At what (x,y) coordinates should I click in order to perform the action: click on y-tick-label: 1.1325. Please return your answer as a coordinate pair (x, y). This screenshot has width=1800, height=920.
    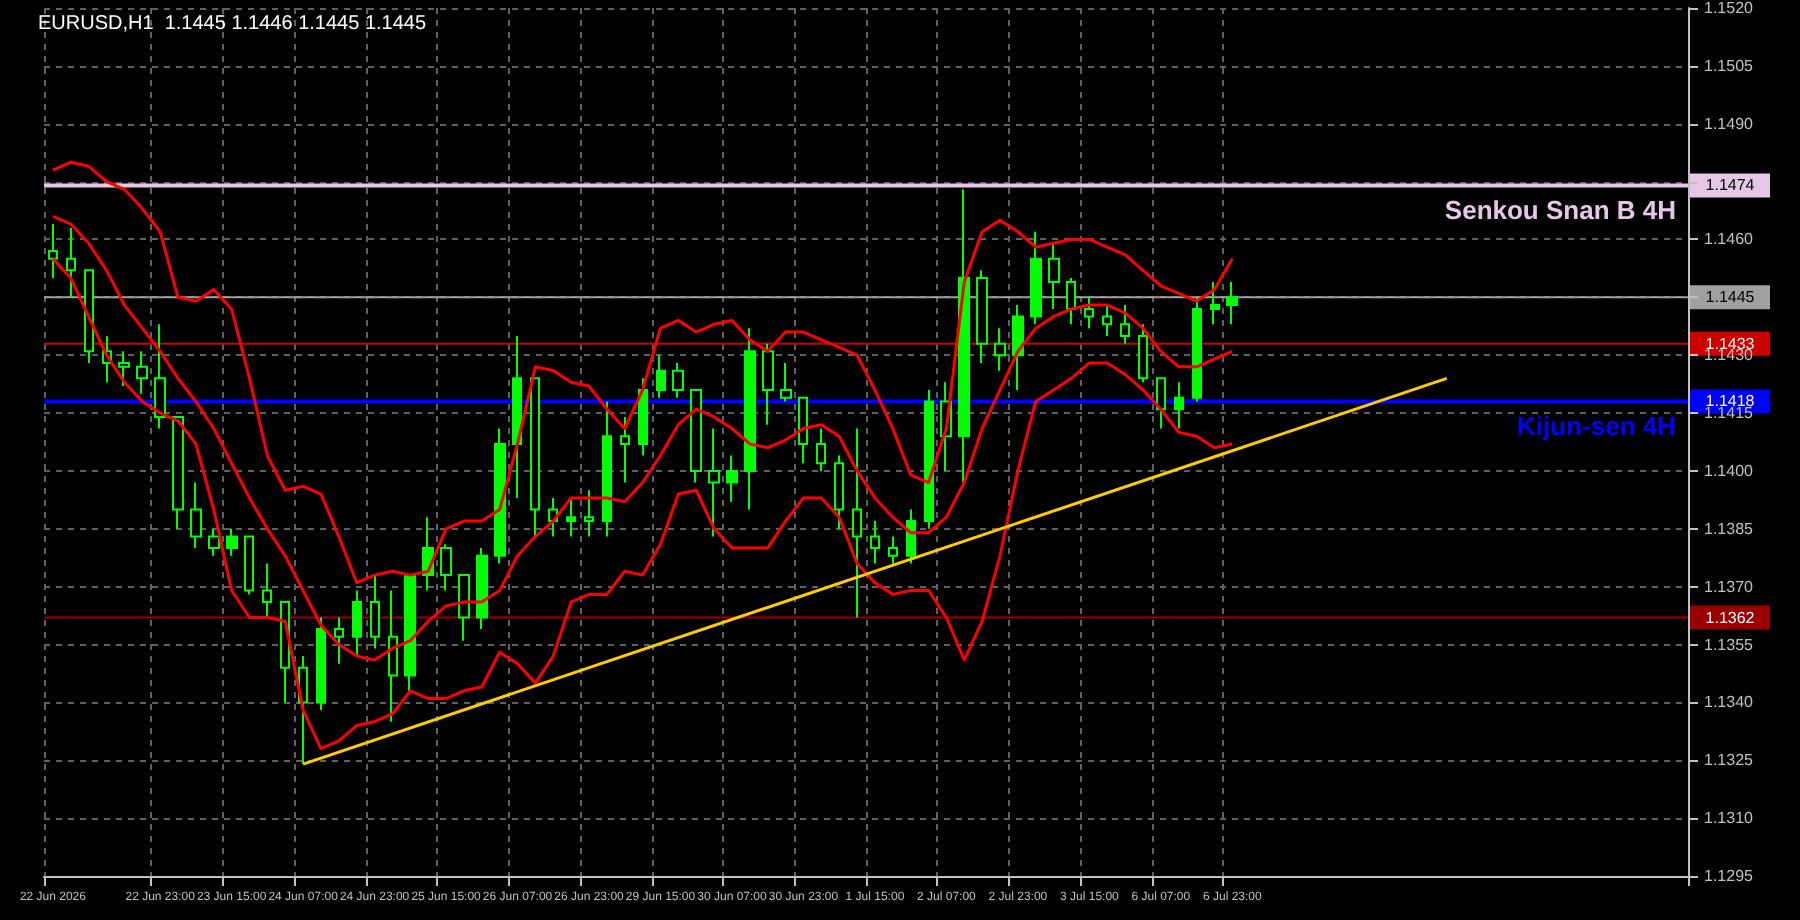
    Looking at the image, I should click on (1729, 760).